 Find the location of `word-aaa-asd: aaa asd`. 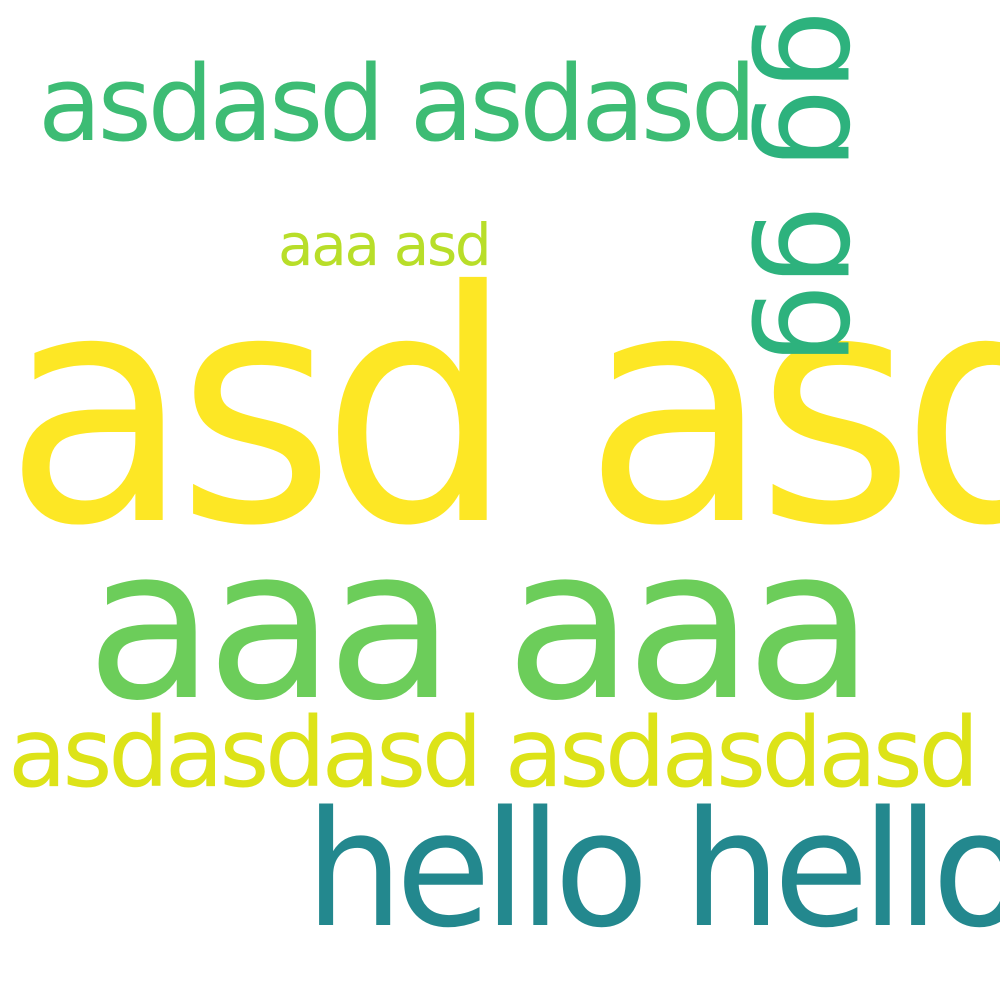

word-aaa-asd: aaa asd is located at coordinates (385, 245).